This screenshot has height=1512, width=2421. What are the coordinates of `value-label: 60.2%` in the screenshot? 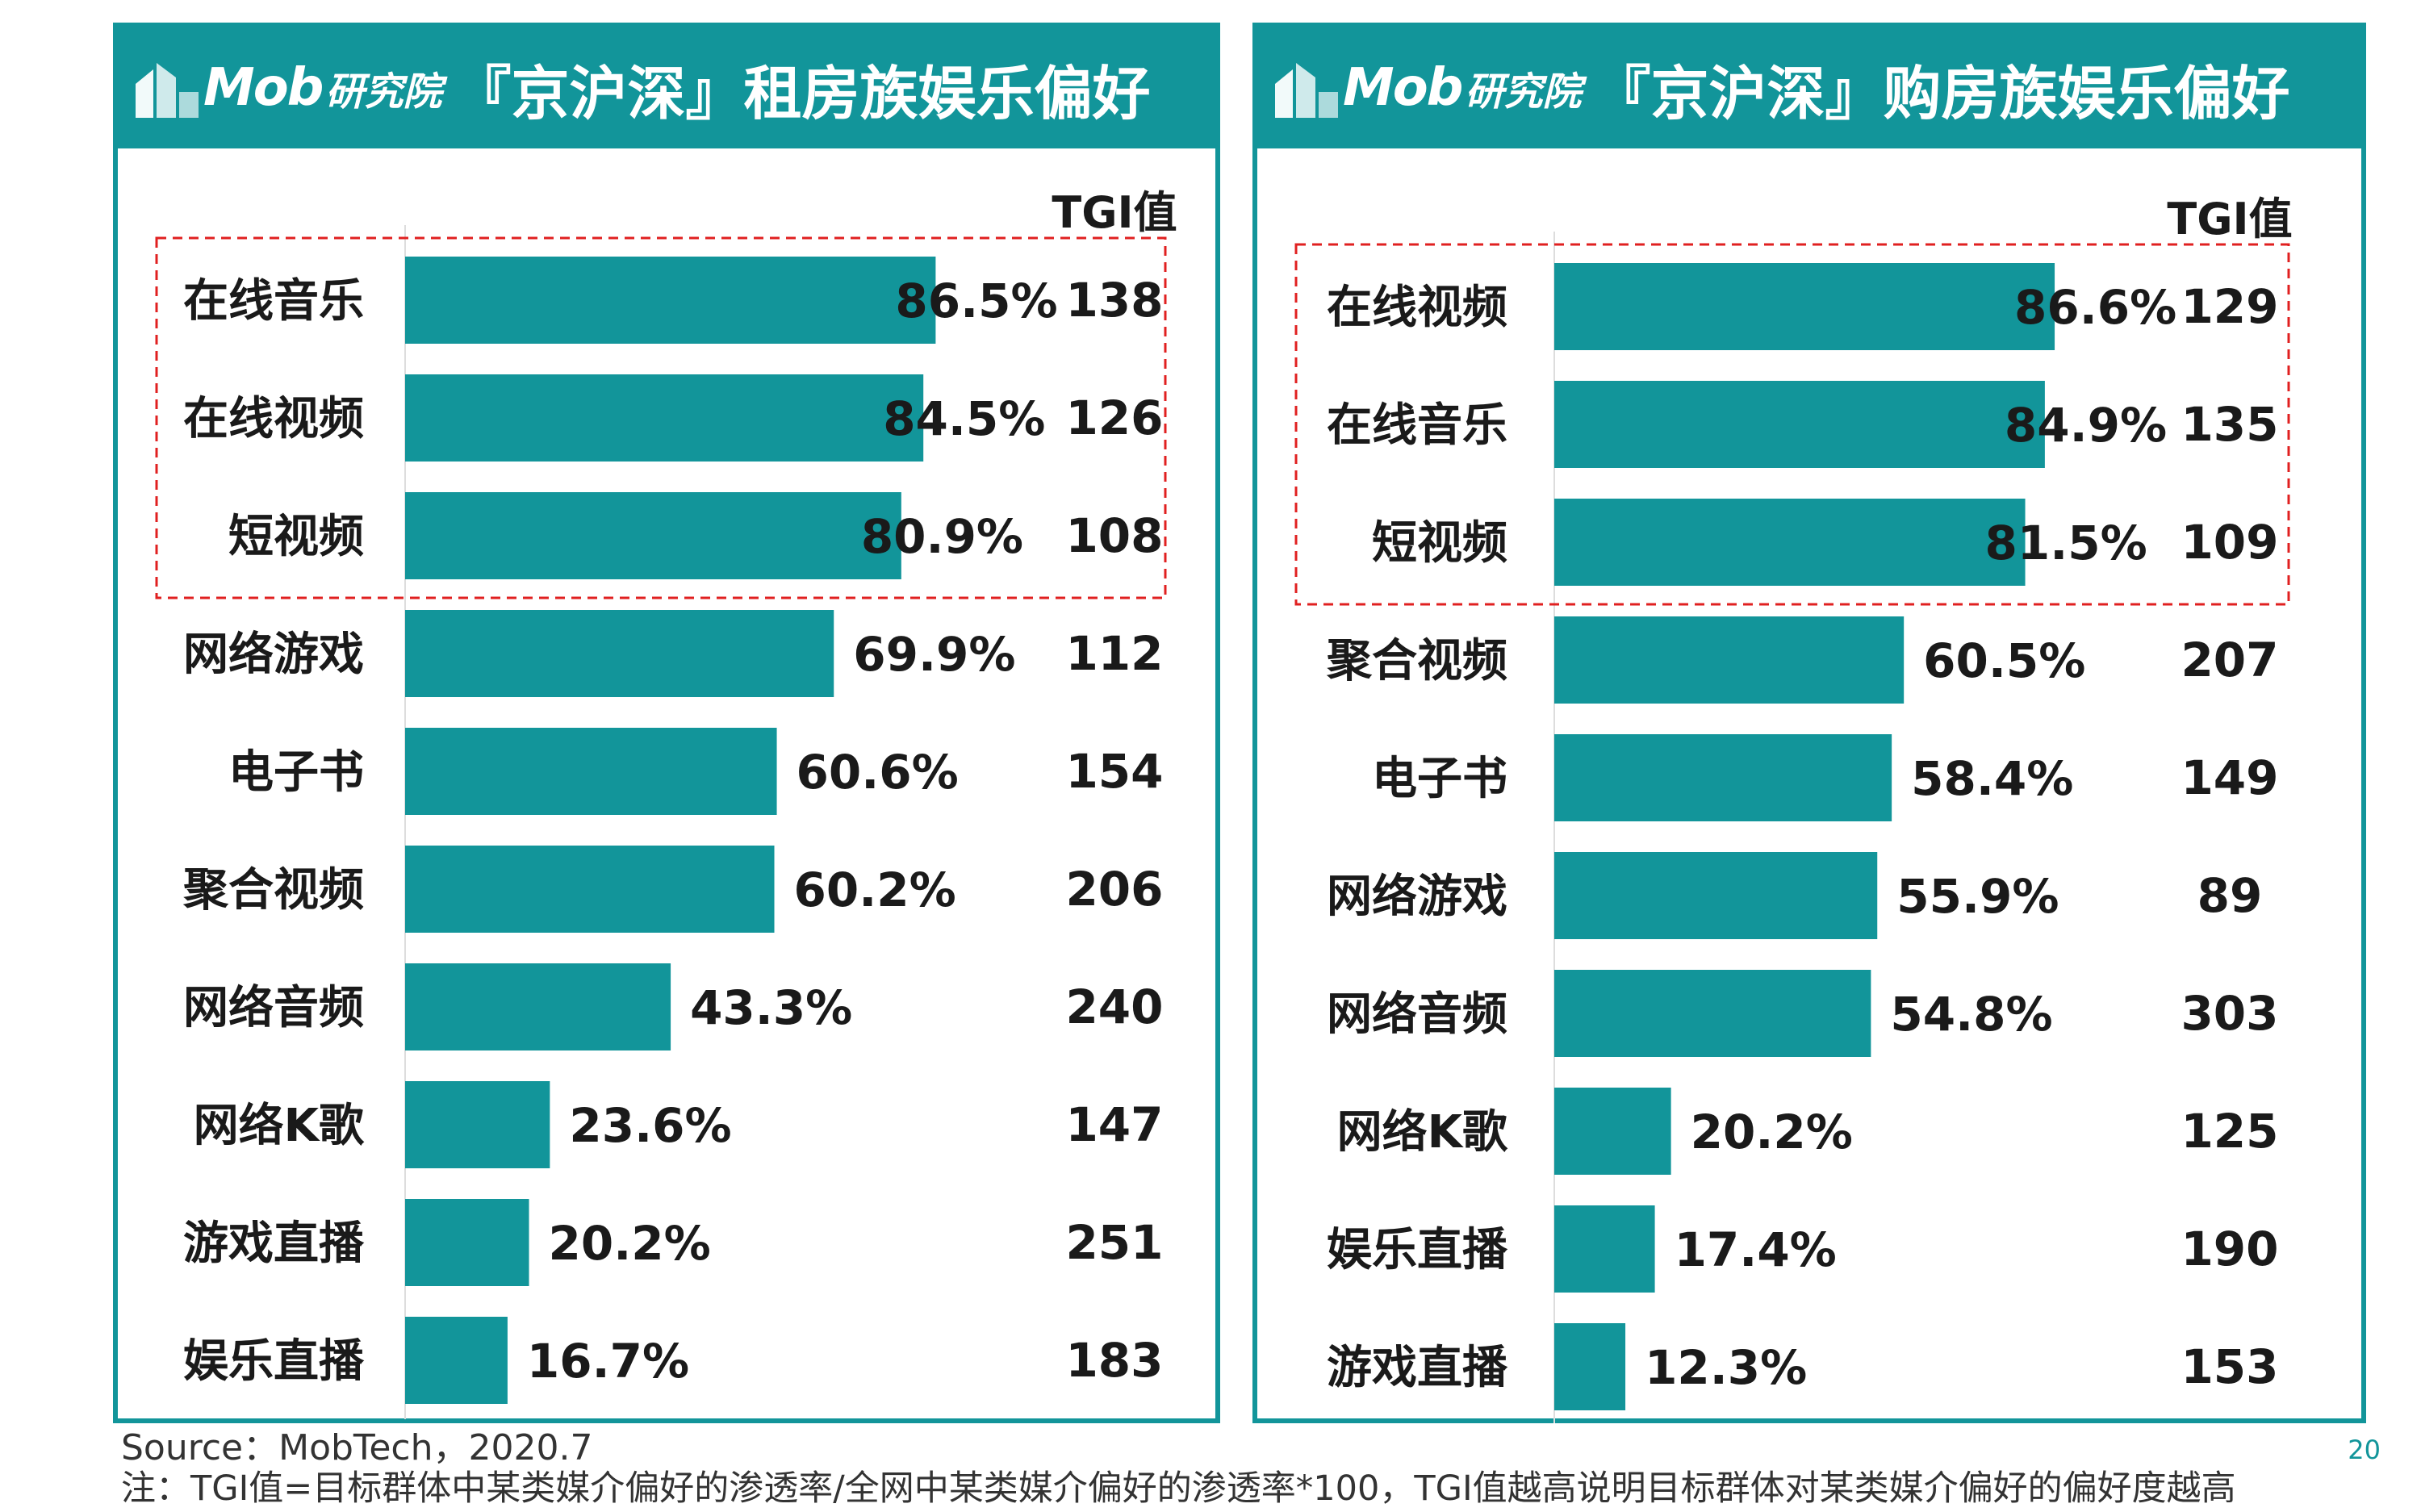 It's located at (875, 890).